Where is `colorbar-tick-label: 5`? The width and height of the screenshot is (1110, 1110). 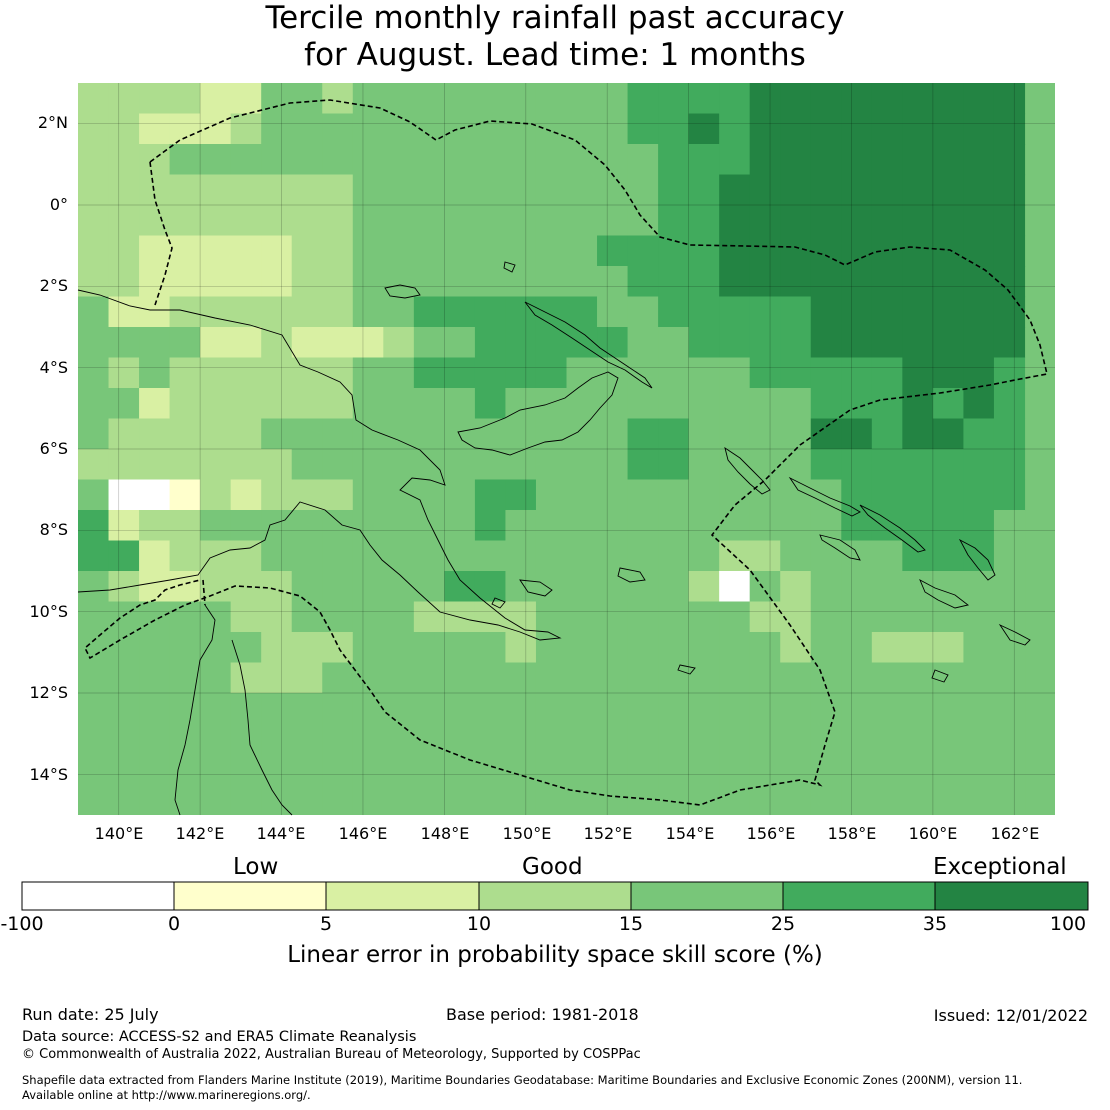
colorbar-tick-label: 5 is located at coordinates (326, 924).